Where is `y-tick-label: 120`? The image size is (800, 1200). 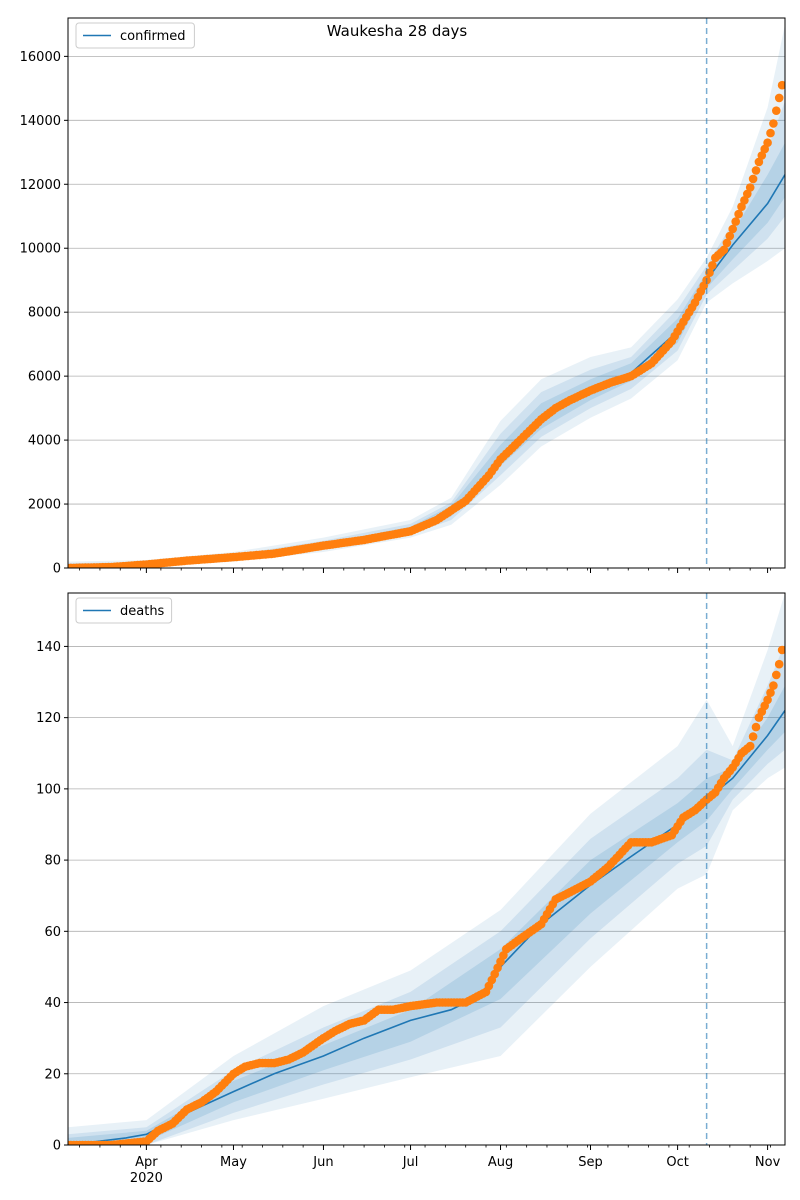
y-tick-label: 120 is located at coordinates (48, 718).